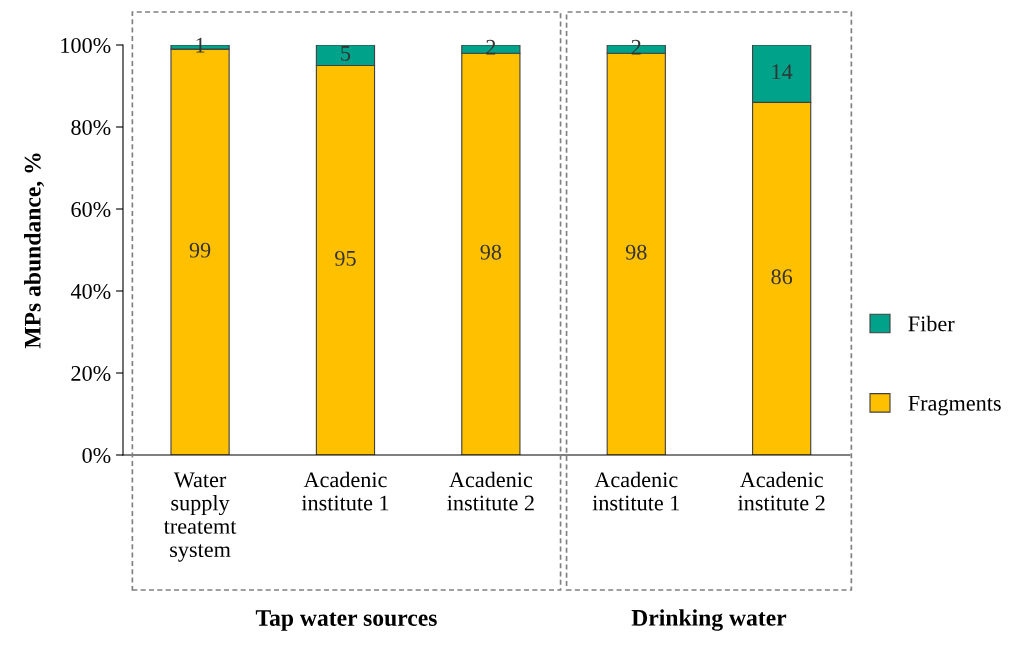 The height and width of the screenshot is (664, 1012). Describe the element at coordinates (91, 127) in the screenshot. I see `y-tick-label: 80%` at that location.